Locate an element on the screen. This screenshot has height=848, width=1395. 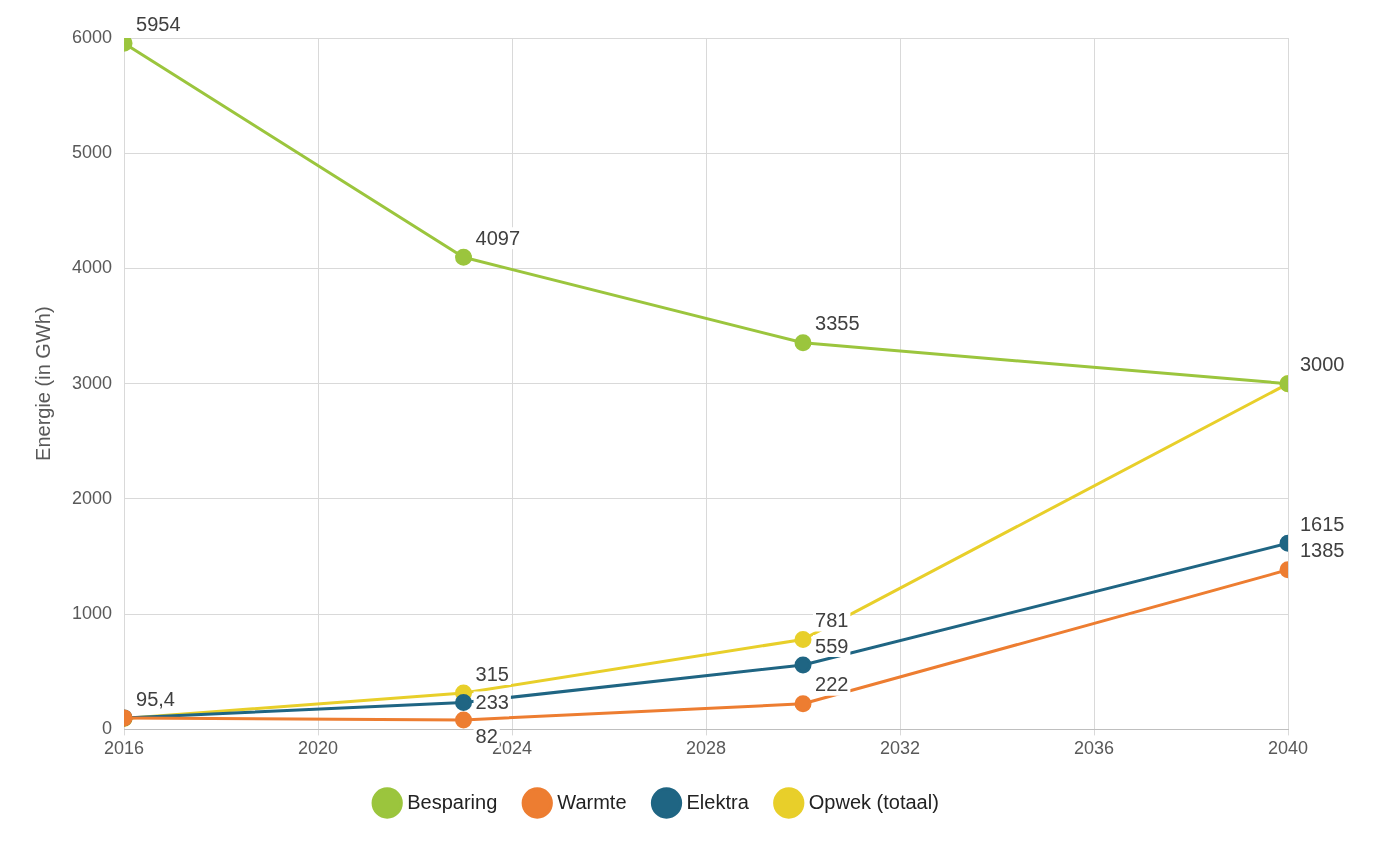
x-tick-label: 2040 is located at coordinates (1288, 748).